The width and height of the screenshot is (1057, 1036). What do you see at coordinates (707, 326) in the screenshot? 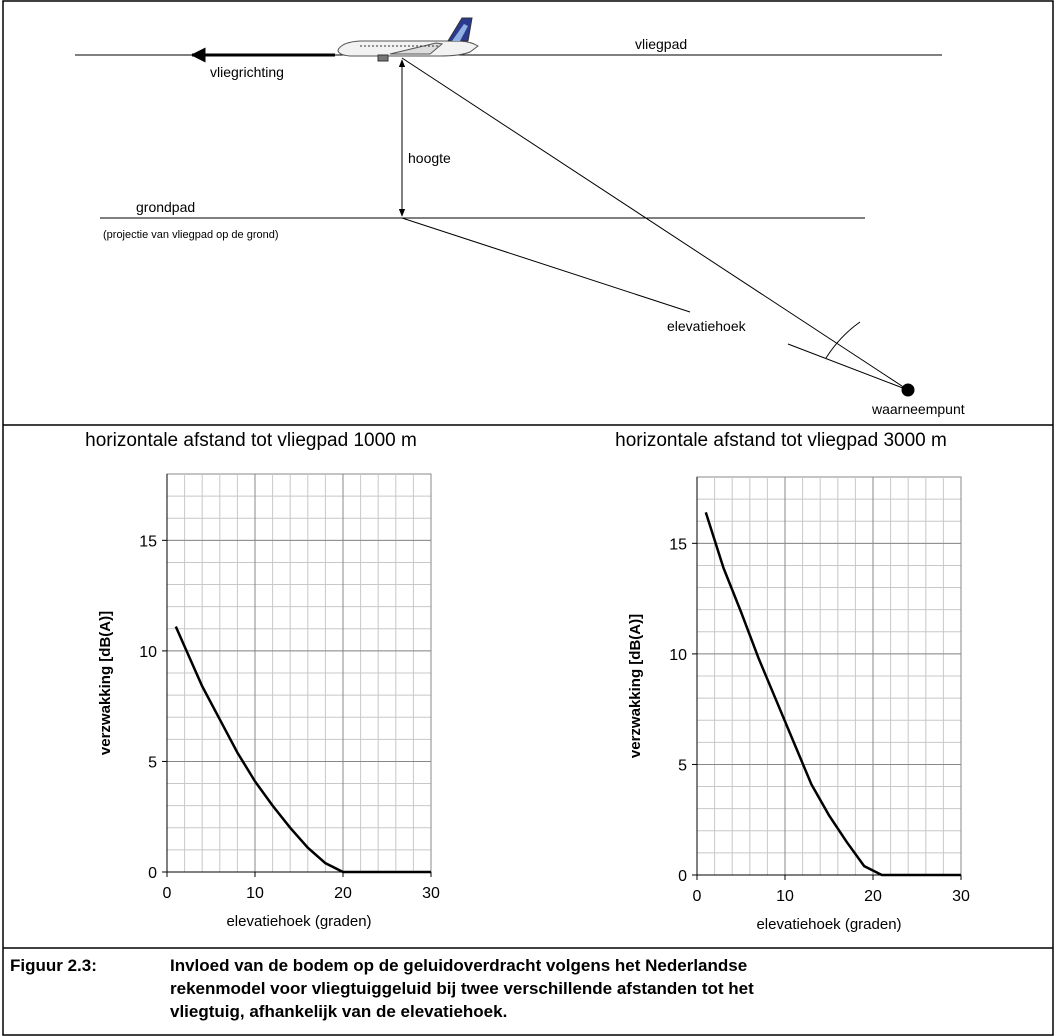
I see `label: elevatiehoek` at bounding box center [707, 326].